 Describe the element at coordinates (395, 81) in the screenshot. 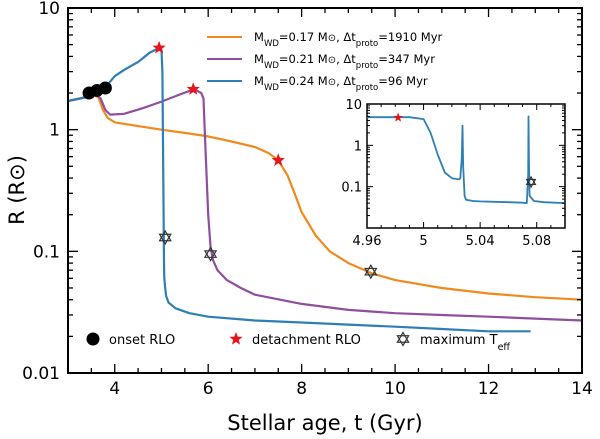

I see `legend-dt-2: 96` at that location.